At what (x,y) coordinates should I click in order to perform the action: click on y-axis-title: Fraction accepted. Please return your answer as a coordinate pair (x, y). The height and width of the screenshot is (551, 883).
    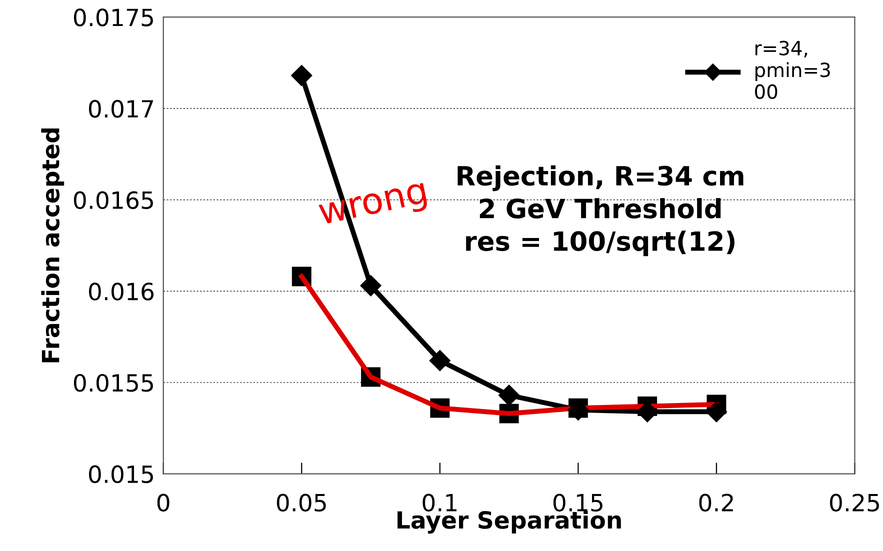
    Looking at the image, I should click on (52, 245).